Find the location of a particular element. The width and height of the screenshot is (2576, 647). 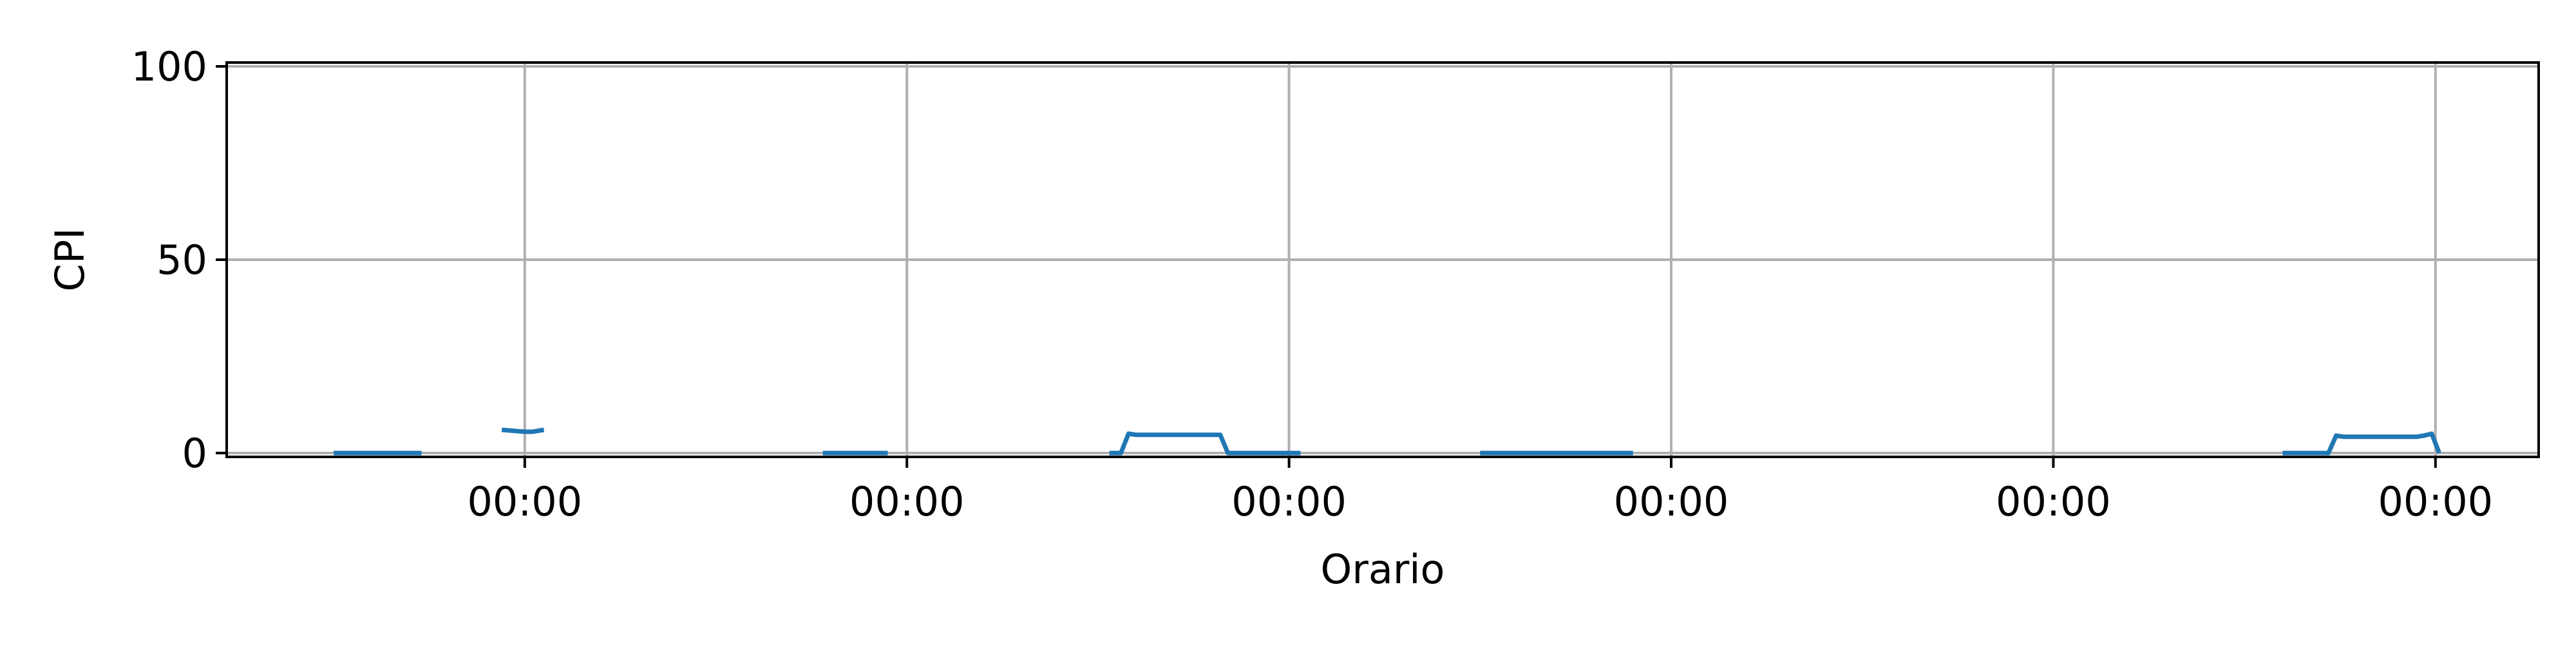

series-layer is located at coordinates (1387, 441).